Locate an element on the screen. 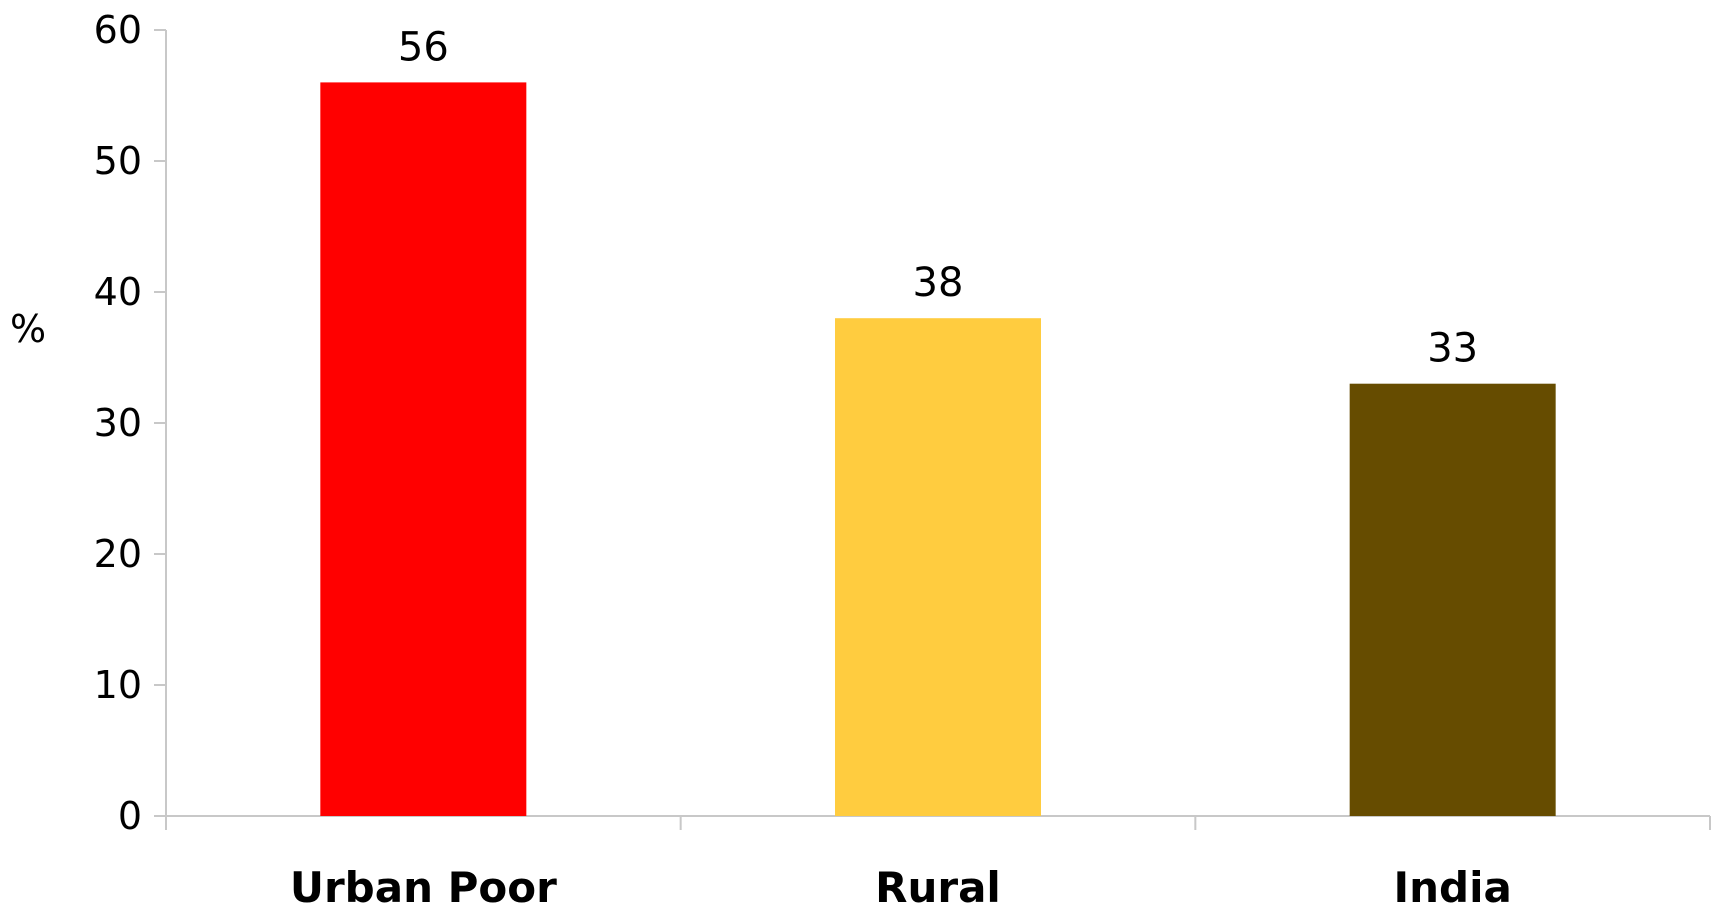 The height and width of the screenshot is (909, 1715). data-label: 38 is located at coordinates (938, 283).